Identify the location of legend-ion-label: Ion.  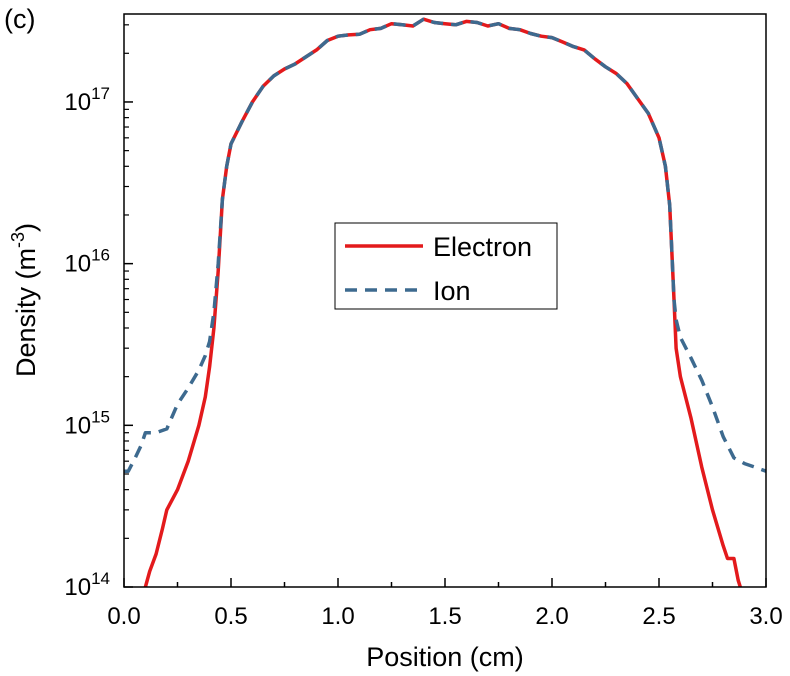
(452, 291).